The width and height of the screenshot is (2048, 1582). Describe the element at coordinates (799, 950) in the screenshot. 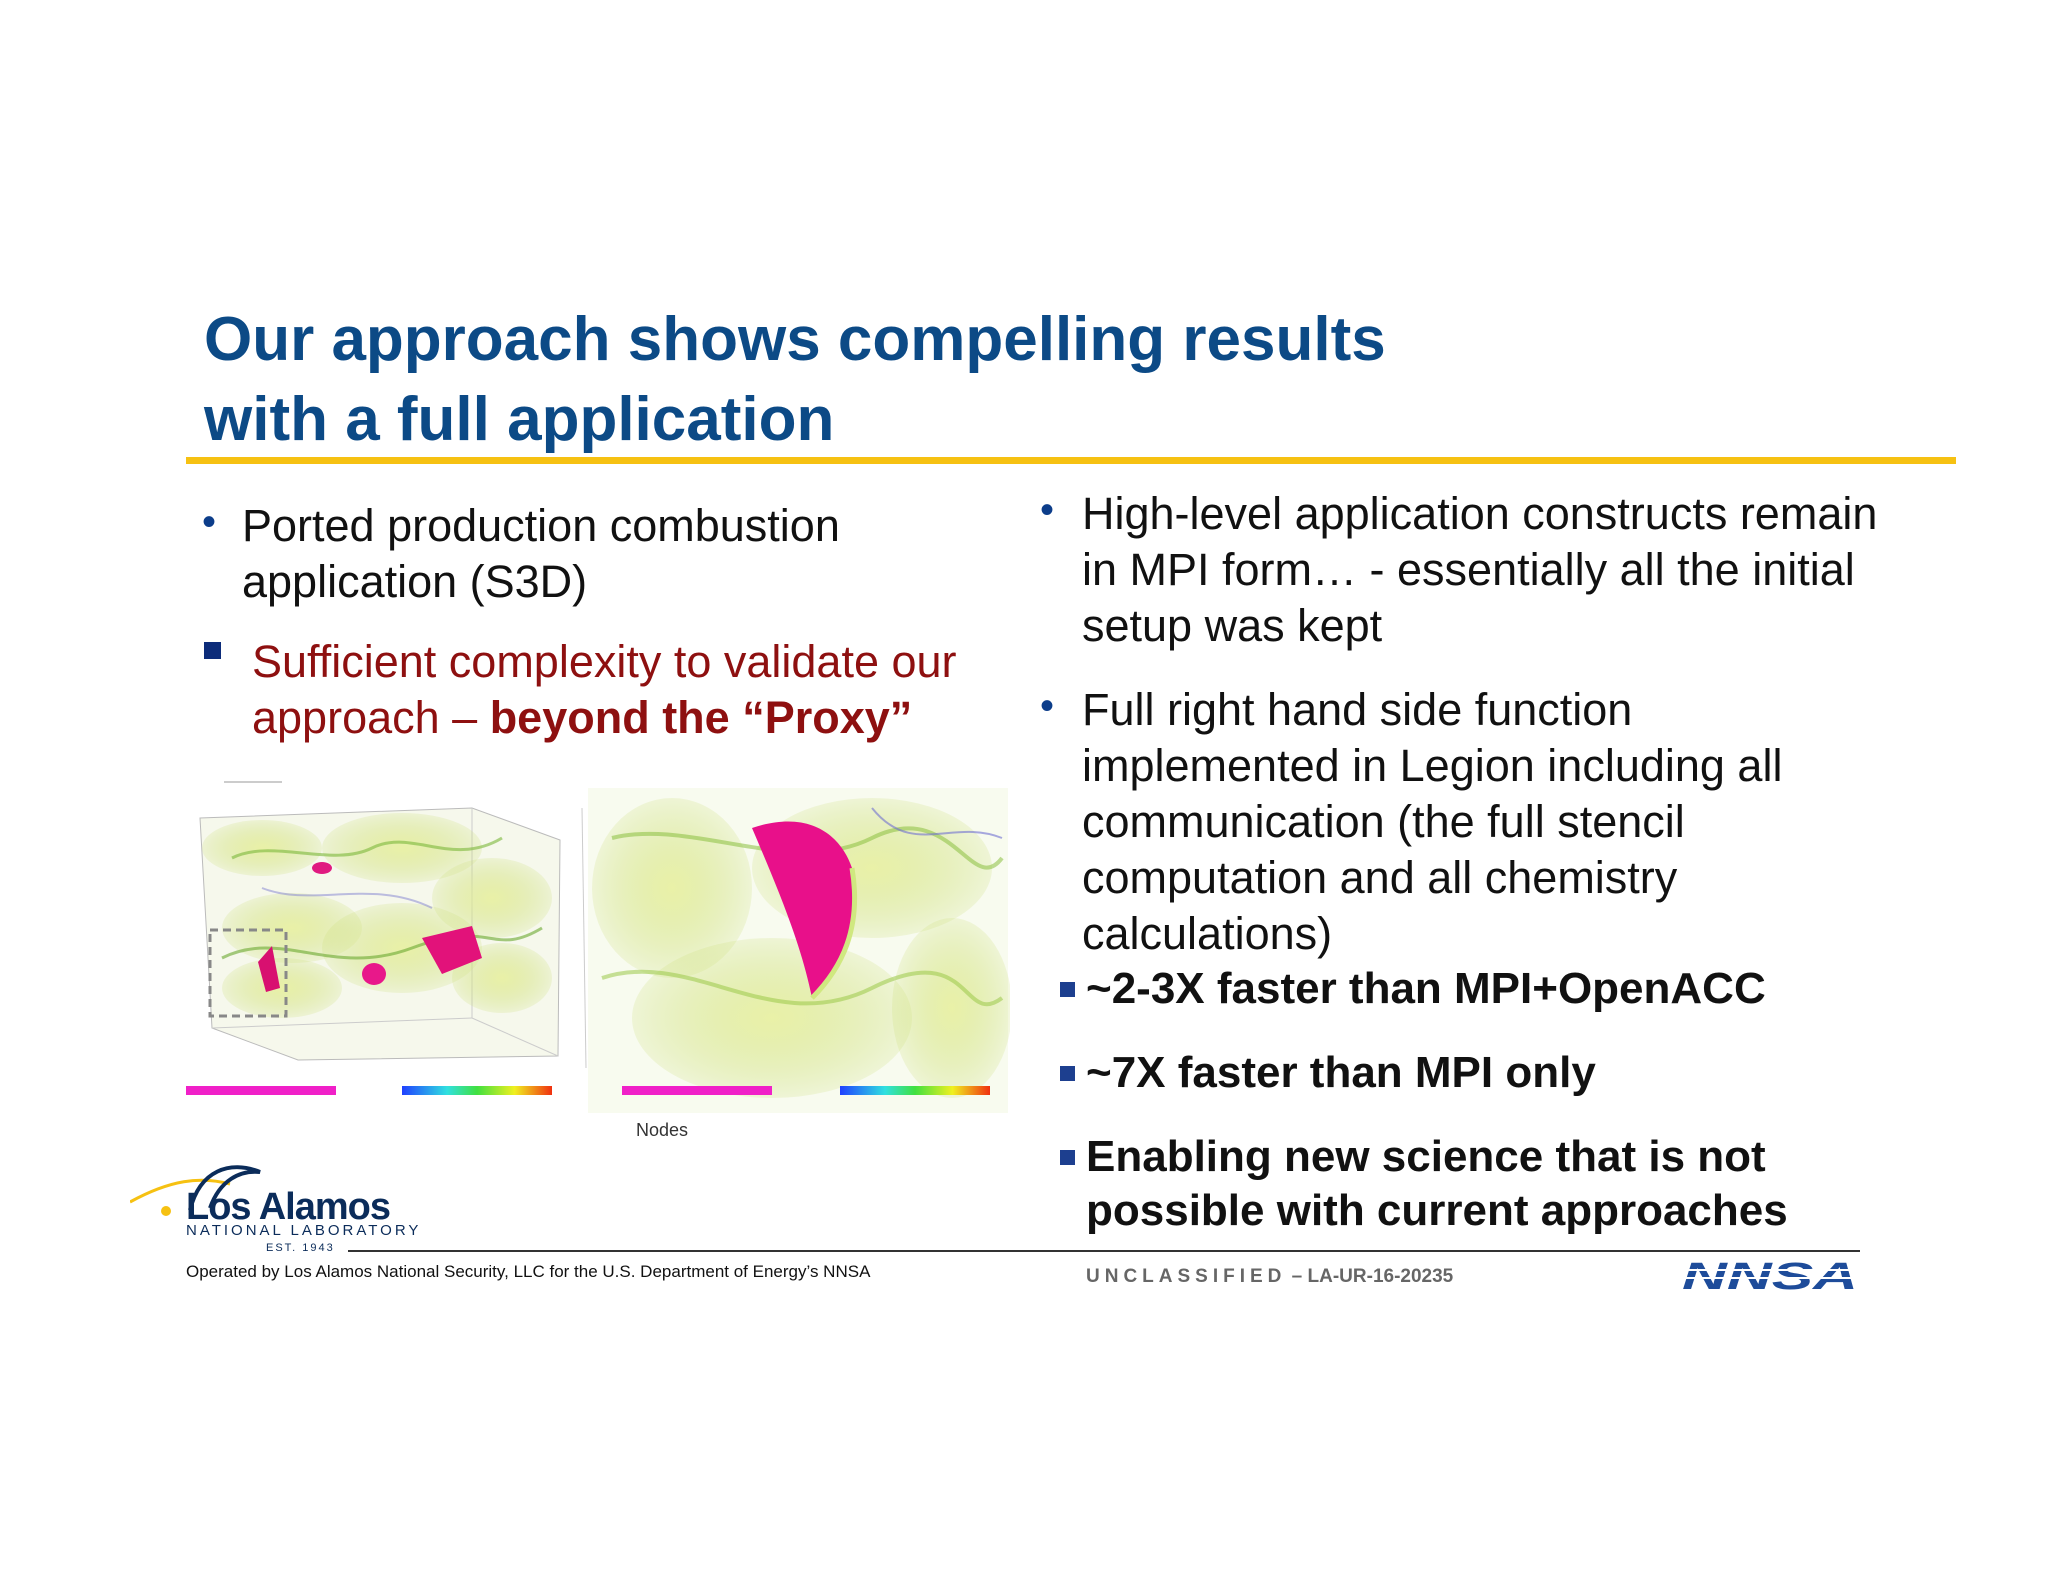

I see `zoomed-region-render` at that location.